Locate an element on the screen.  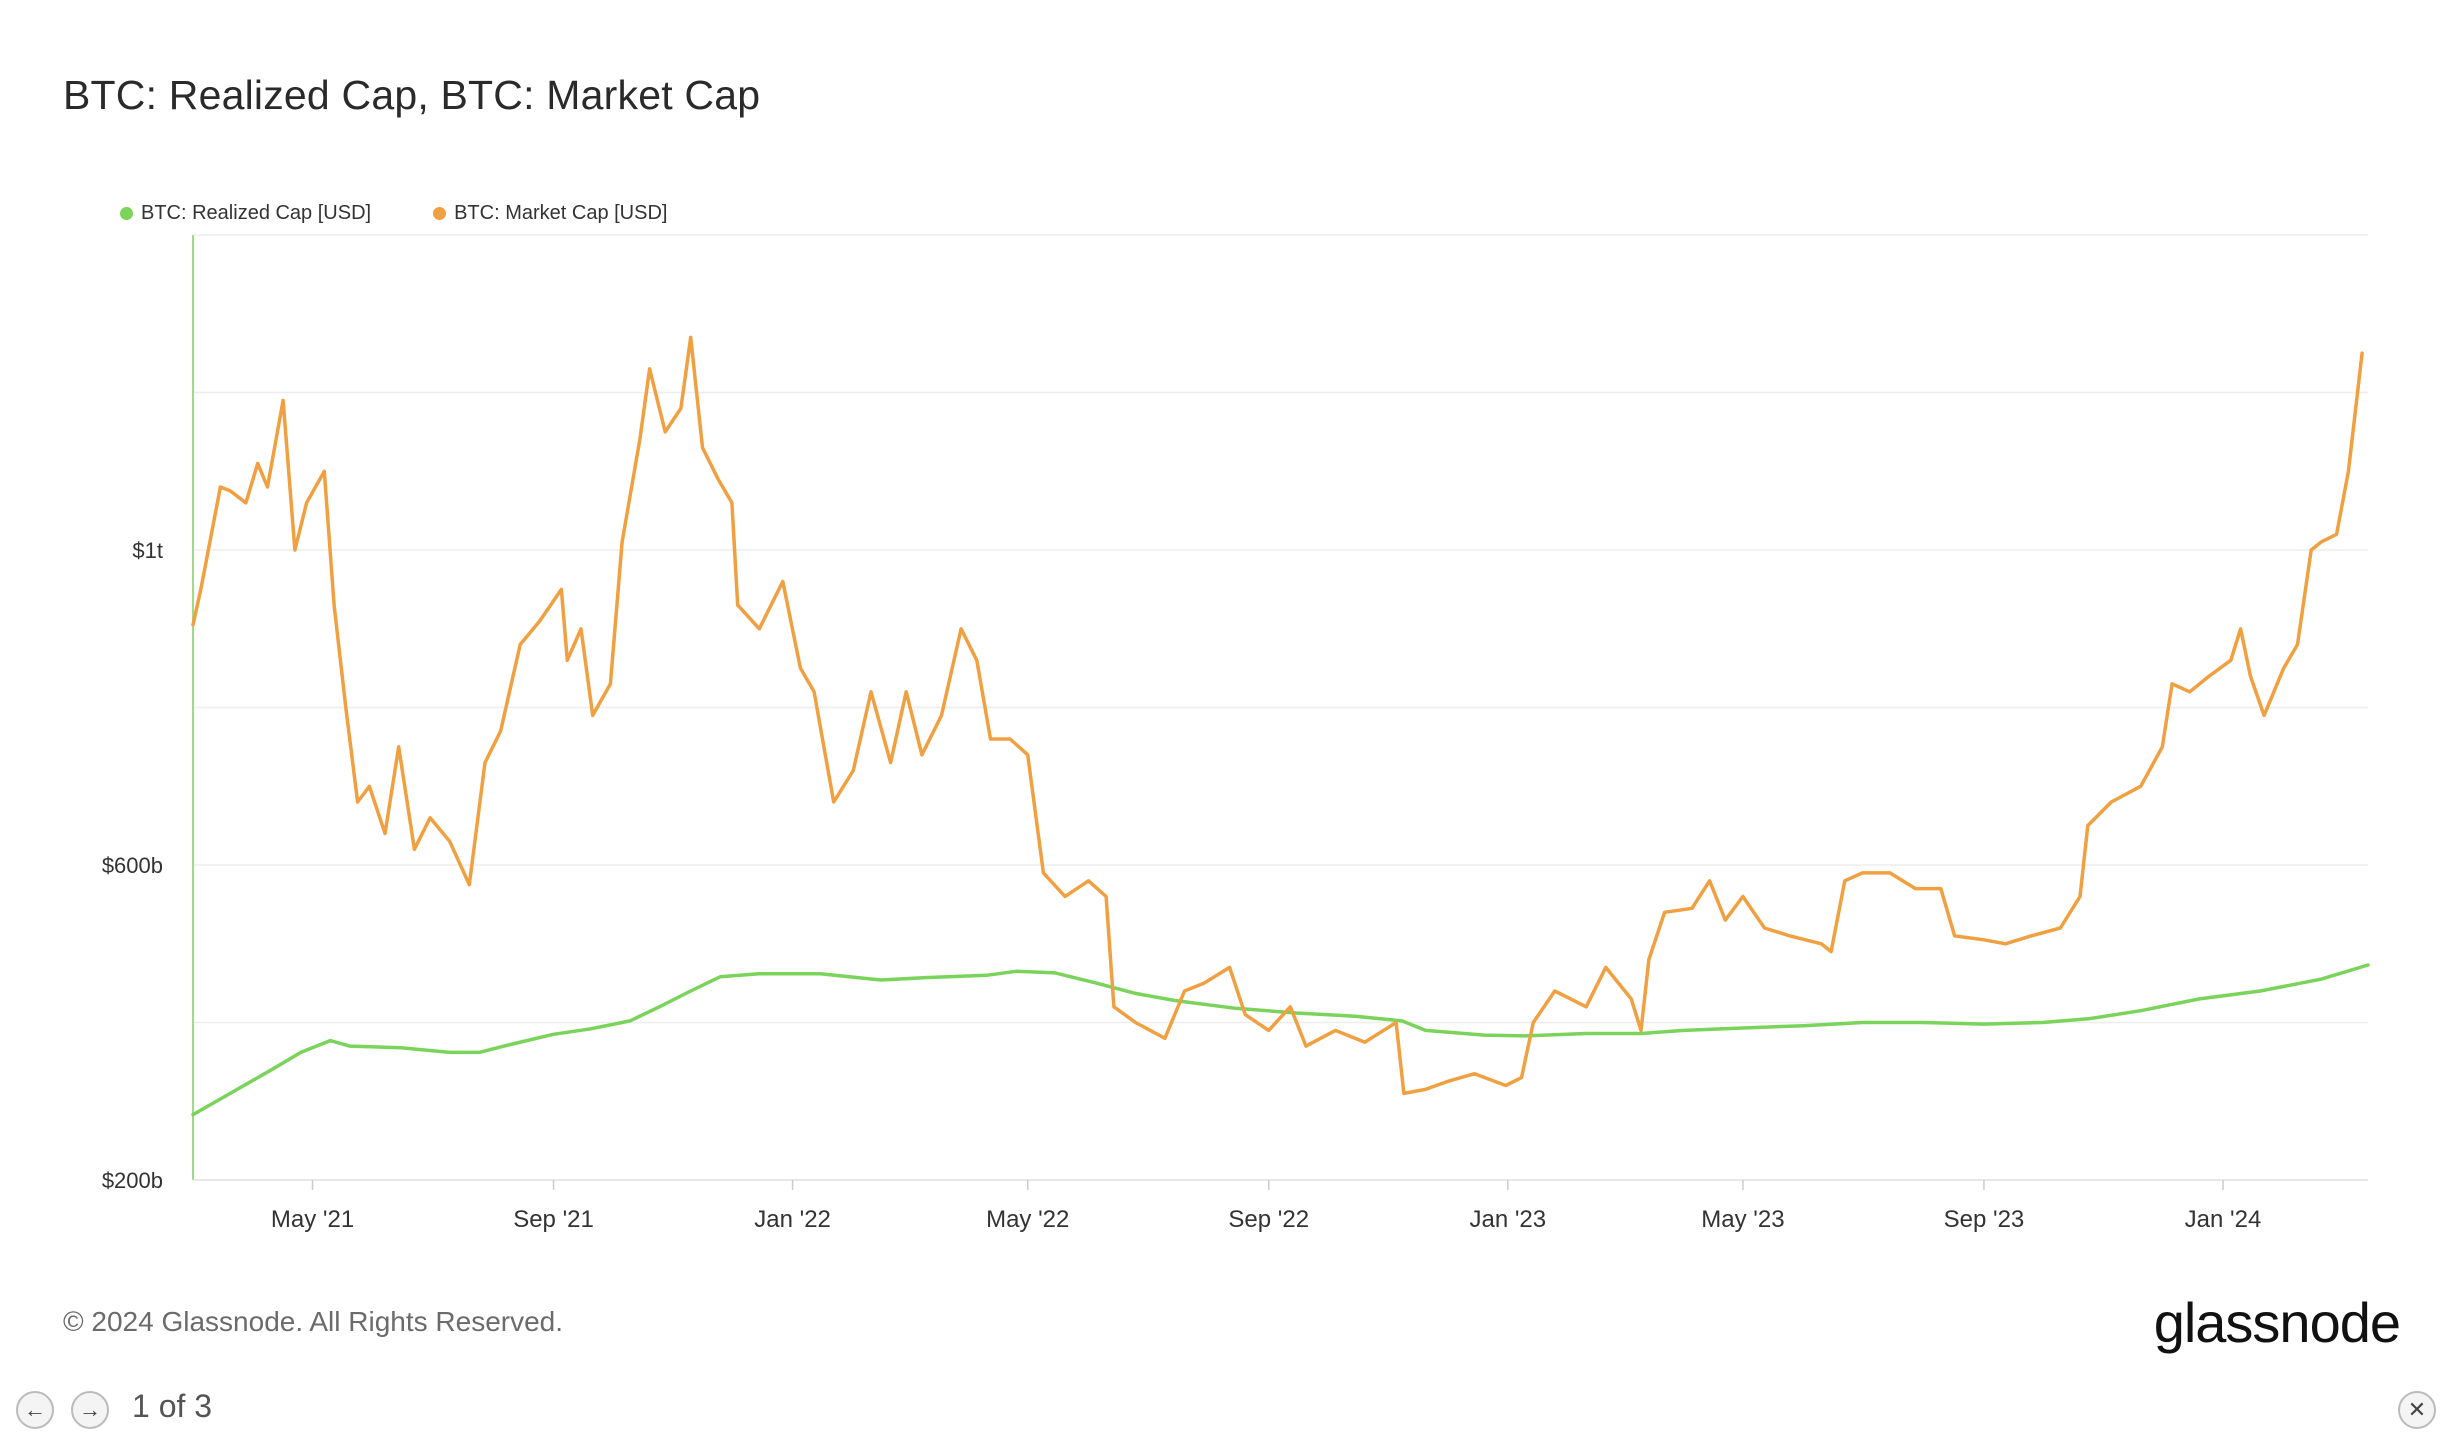
arrow-left-icon: ← is located at coordinates (35, 1409).